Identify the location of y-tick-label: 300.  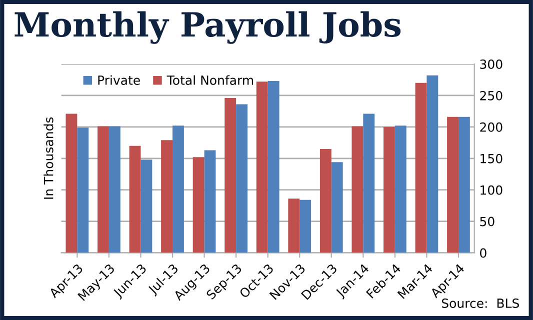
(491, 64).